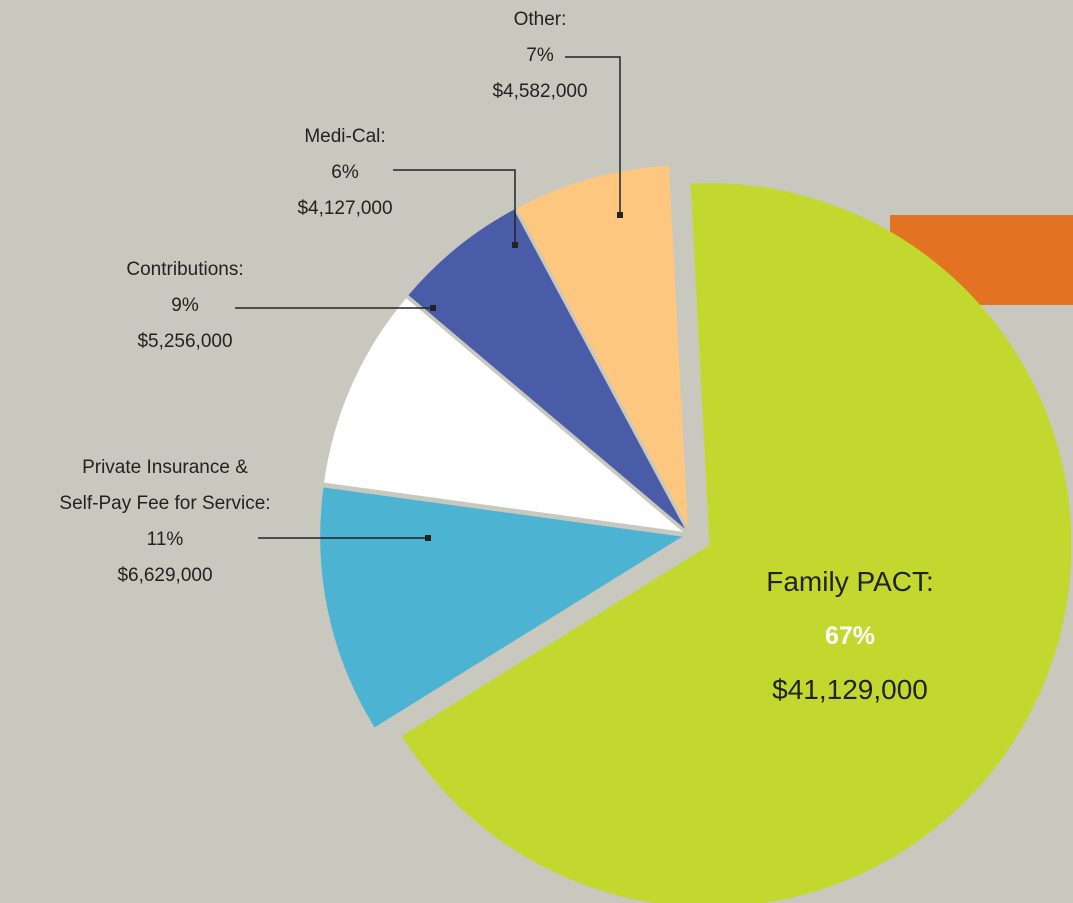 The width and height of the screenshot is (1073, 903). Describe the element at coordinates (165, 539) in the screenshot. I see `percent-label: 11%` at that location.